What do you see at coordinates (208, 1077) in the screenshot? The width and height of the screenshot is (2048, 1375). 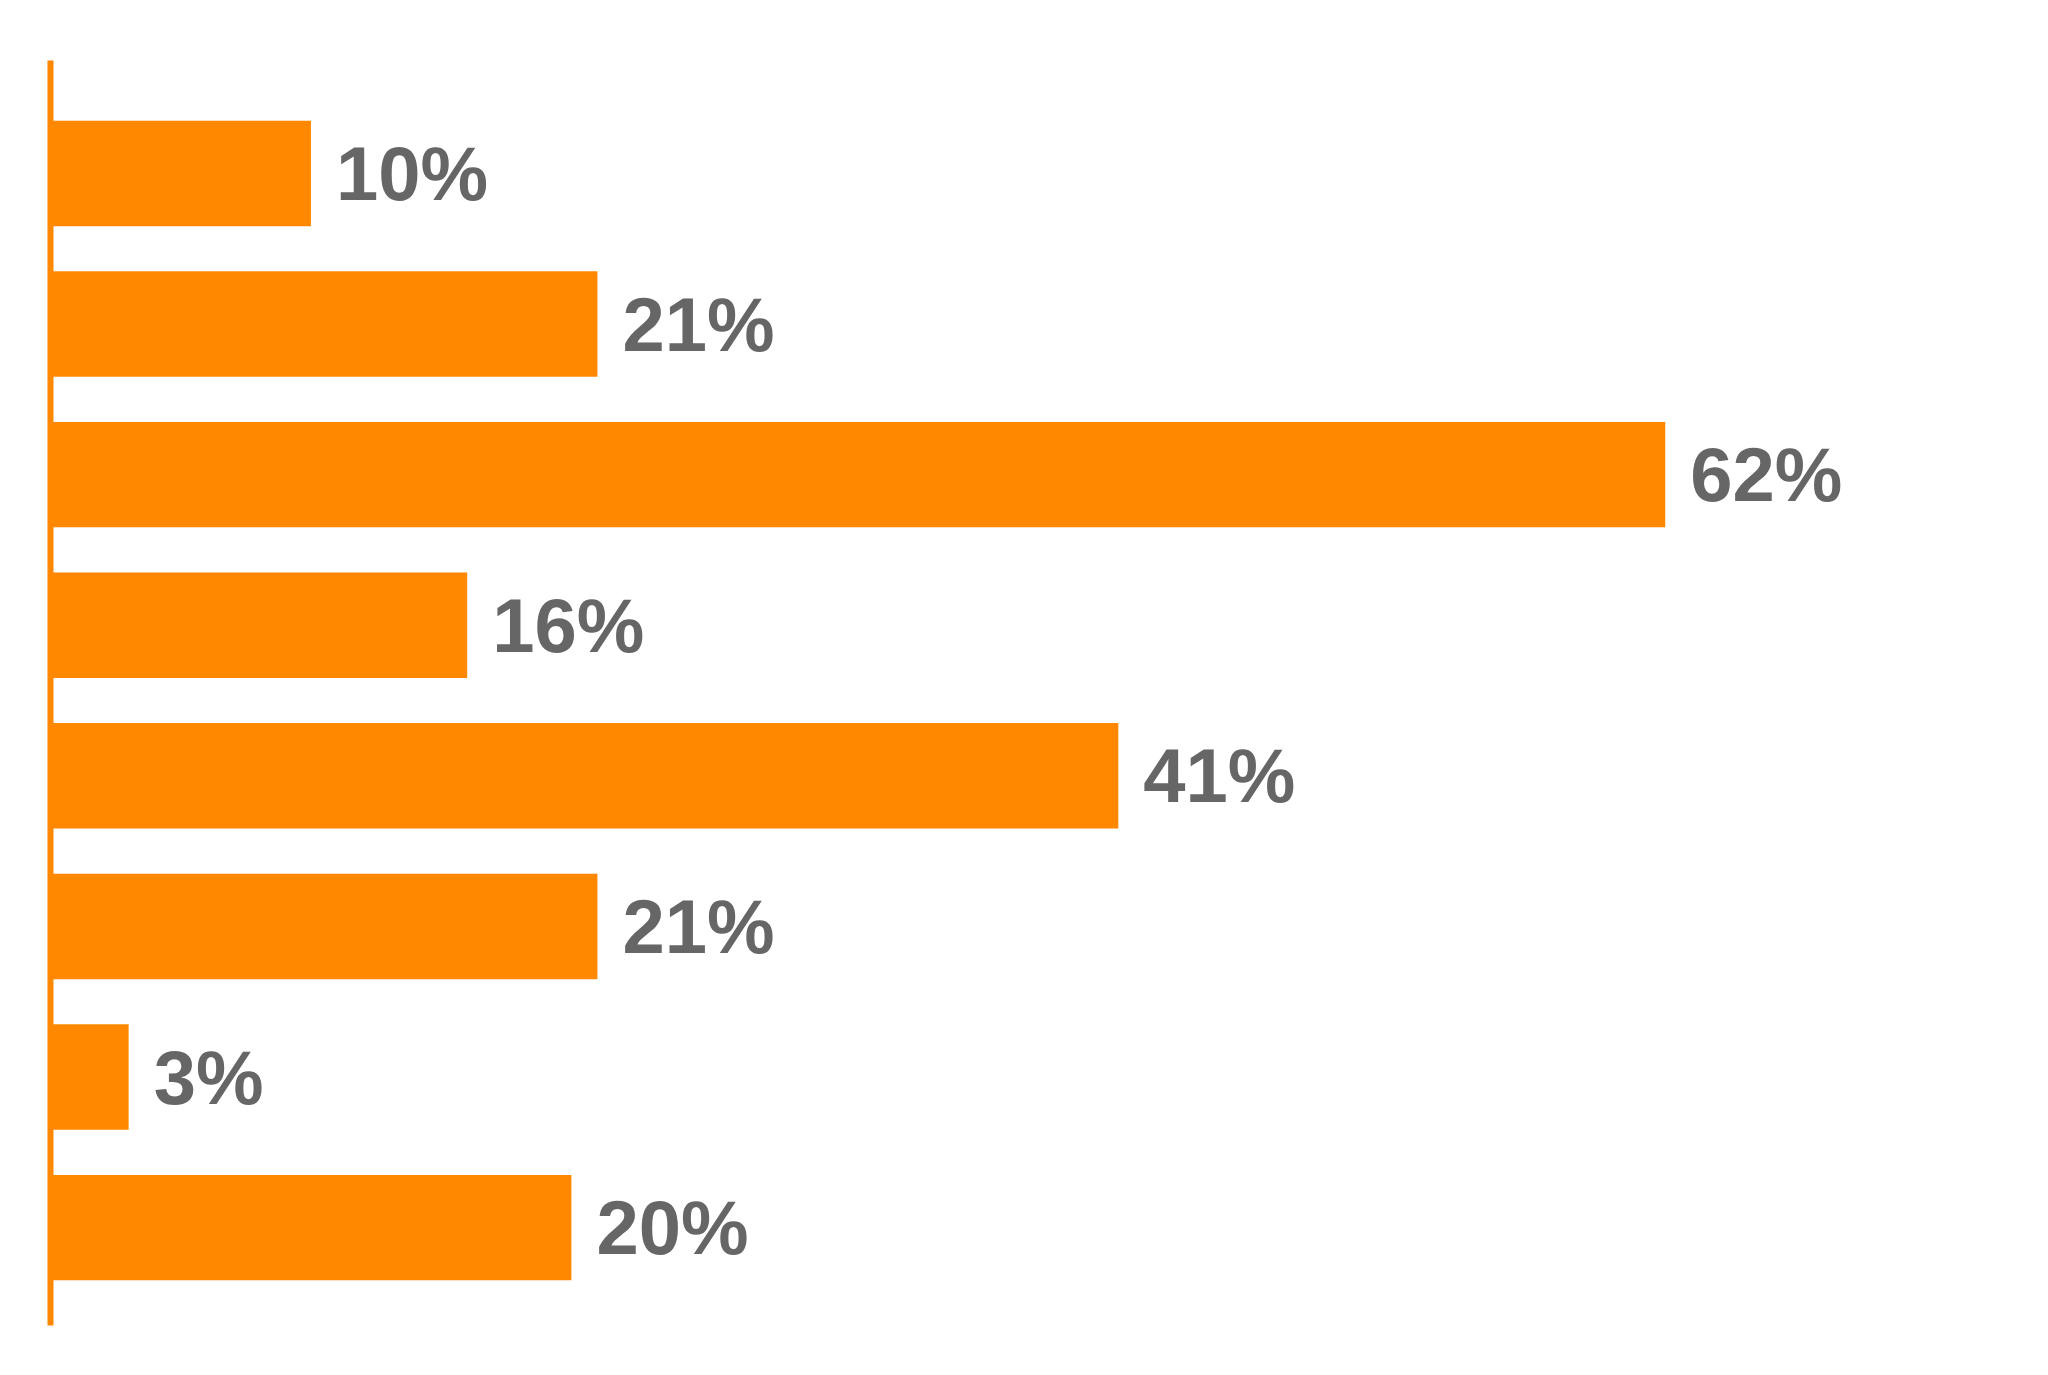 I see `data-label: 3%` at bounding box center [208, 1077].